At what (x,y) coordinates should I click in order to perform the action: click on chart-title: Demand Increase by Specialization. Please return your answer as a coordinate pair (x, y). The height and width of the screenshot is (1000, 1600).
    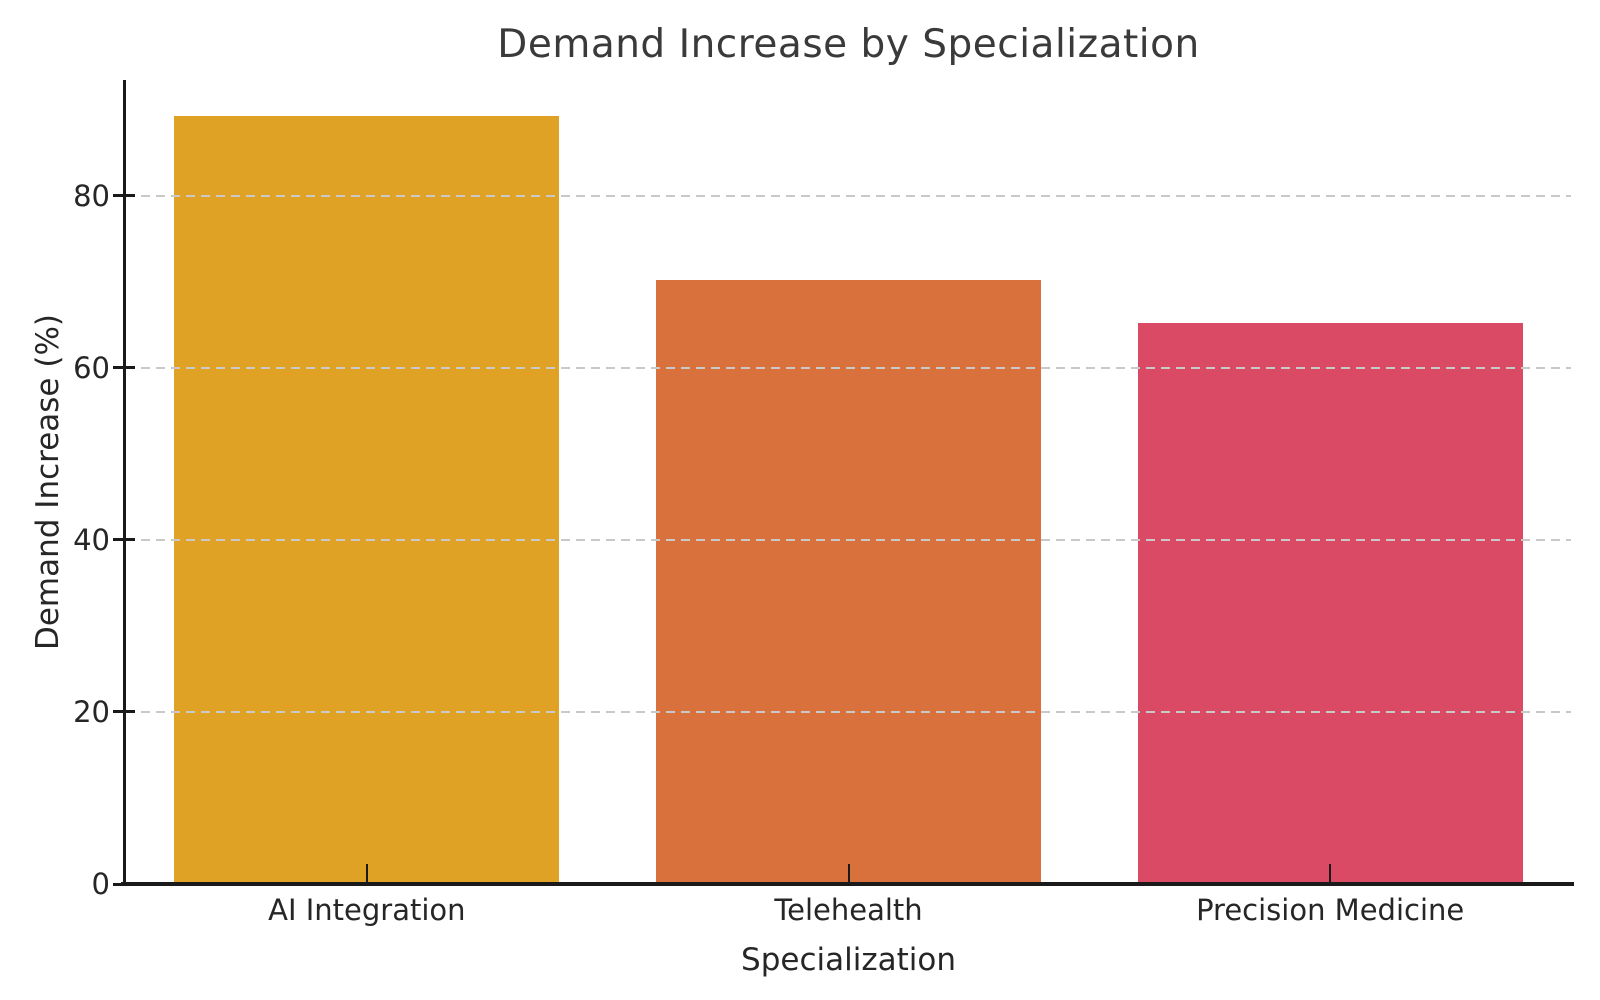
    Looking at the image, I should click on (848, 44).